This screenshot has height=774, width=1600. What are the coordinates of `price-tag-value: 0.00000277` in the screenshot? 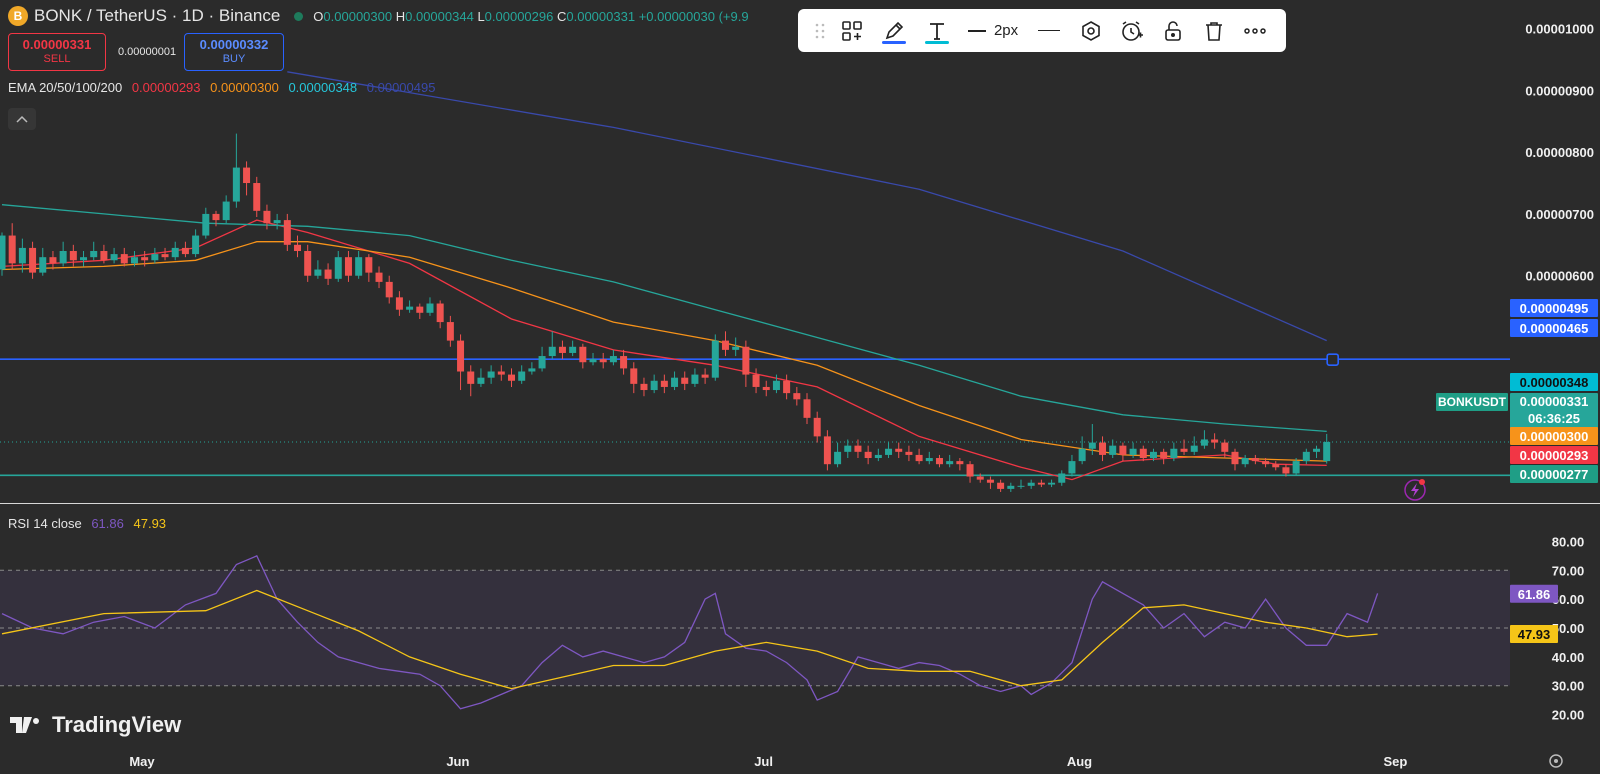 It's located at (1554, 474).